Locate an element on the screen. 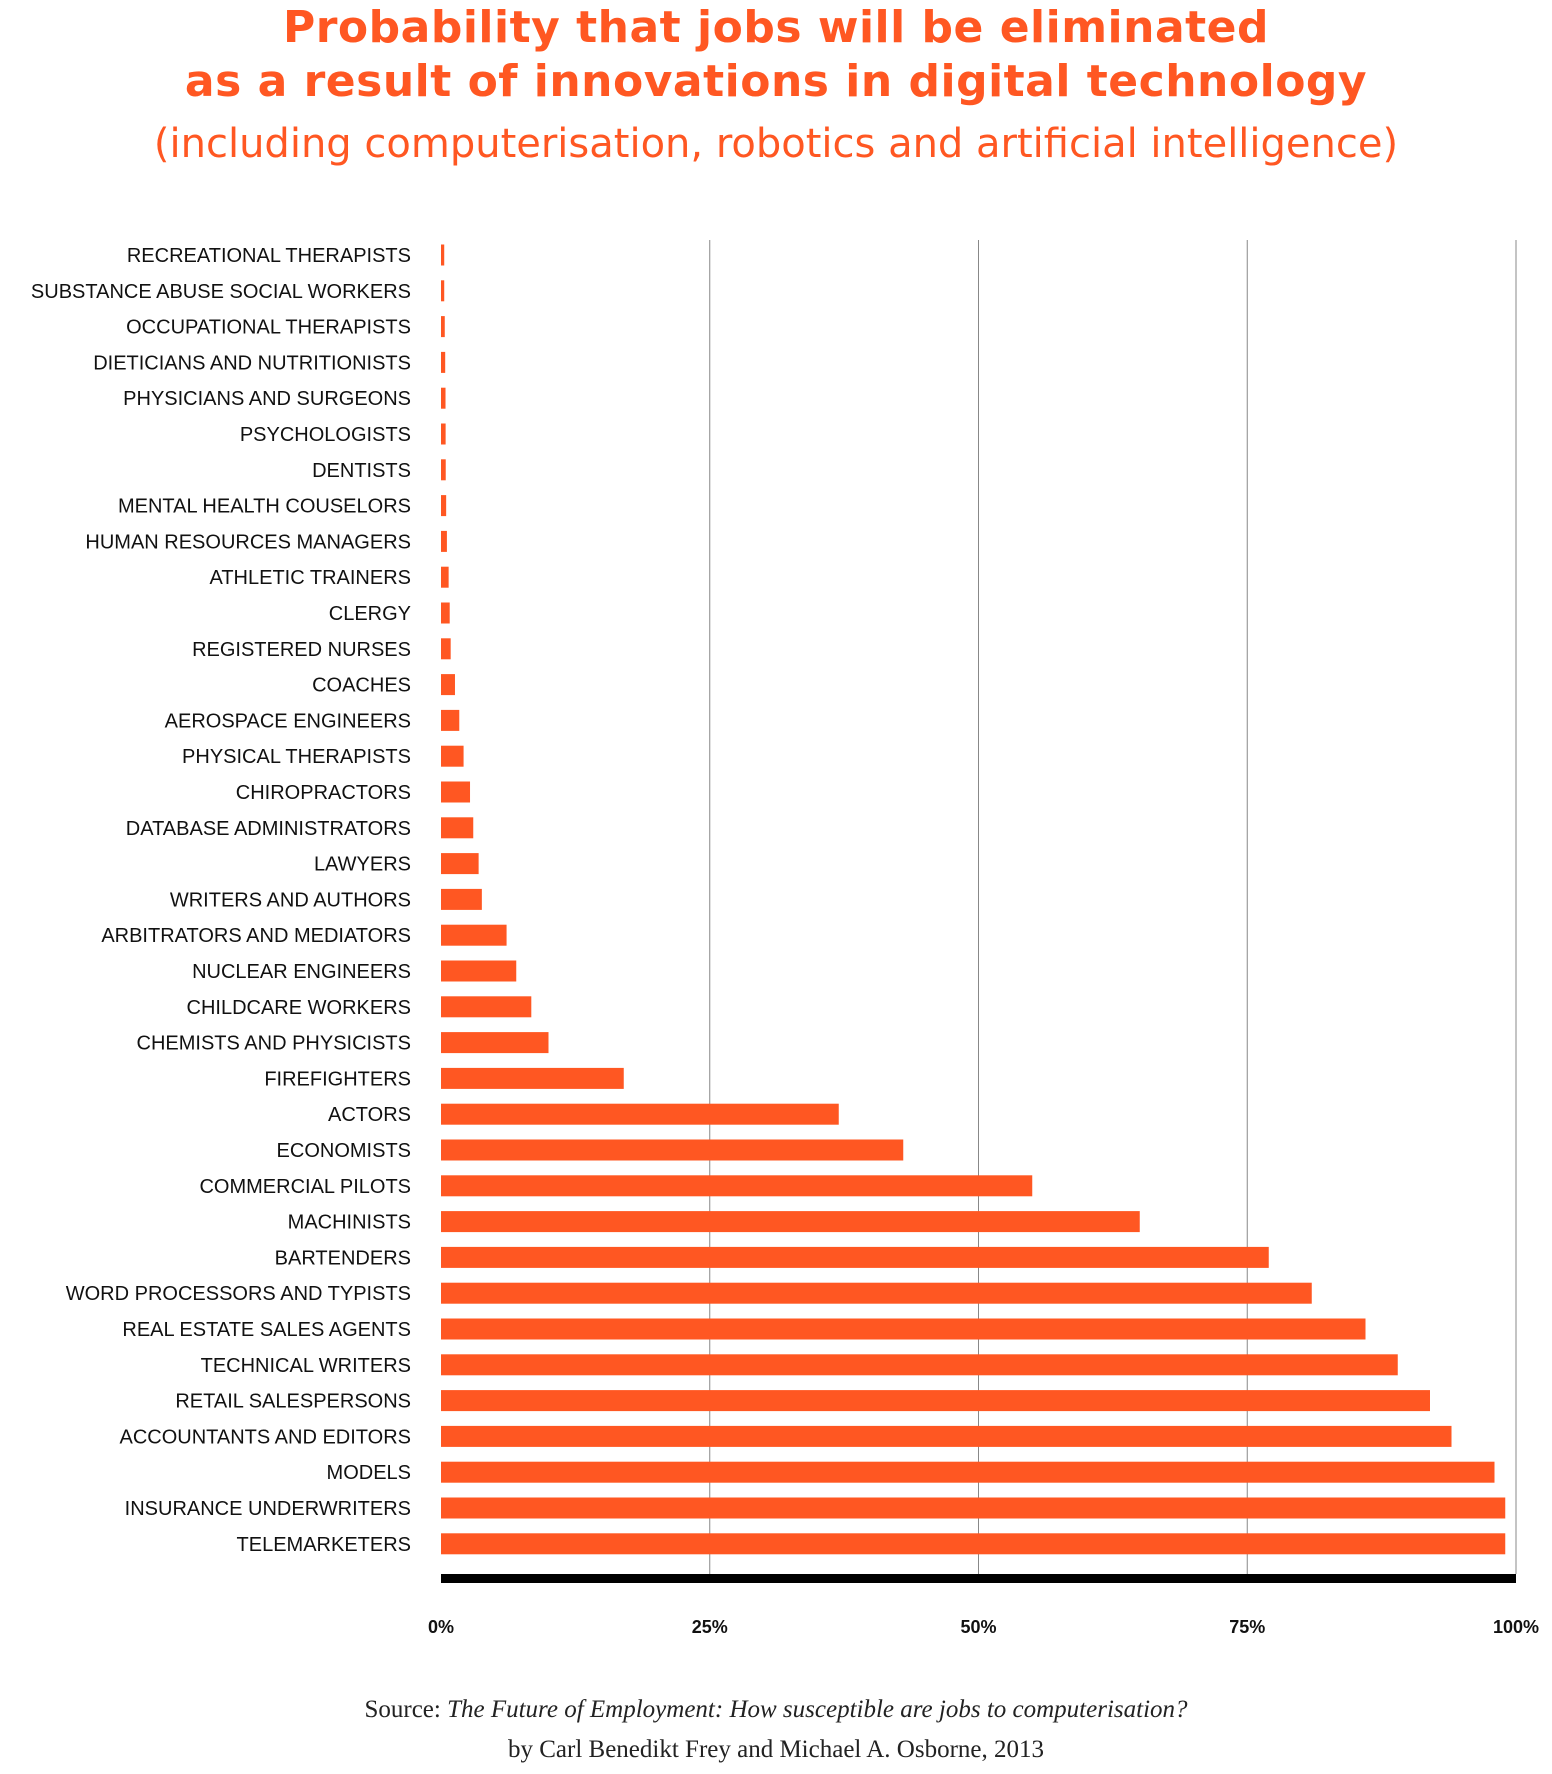 This screenshot has width=1552, height=1774. category-label-34: MODELS is located at coordinates (369, 1473).